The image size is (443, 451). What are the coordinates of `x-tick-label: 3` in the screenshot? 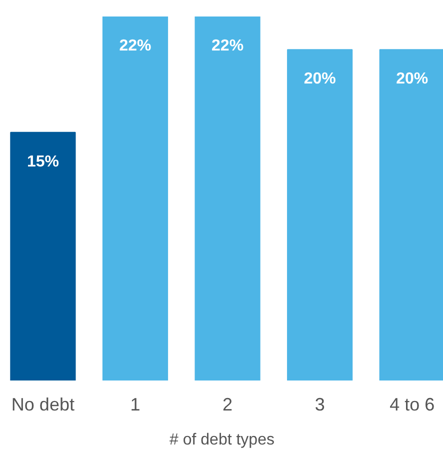 It's located at (319, 404).